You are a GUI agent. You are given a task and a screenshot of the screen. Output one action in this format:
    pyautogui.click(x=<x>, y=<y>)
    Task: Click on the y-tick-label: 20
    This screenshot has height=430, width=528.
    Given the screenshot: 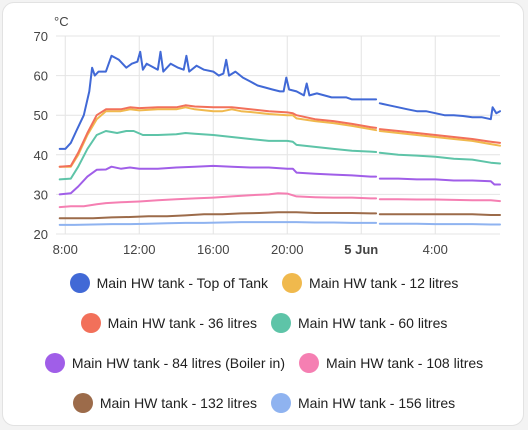 What is the action you would take?
    pyautogui.click(x=41, y=234)
    